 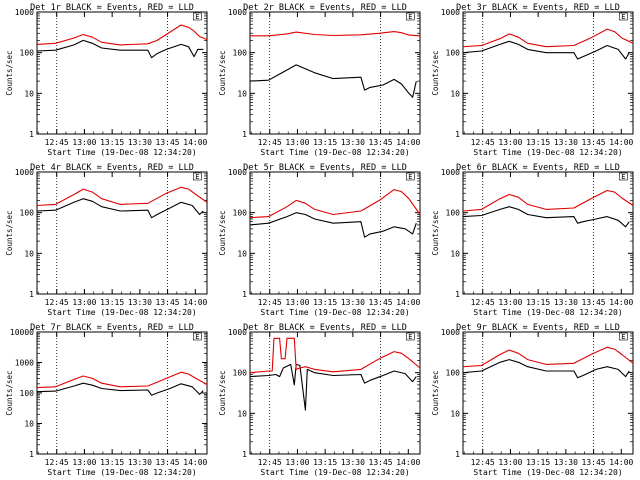 What do you see at coordinates (325, 328) in the screenshot?
I see `panel-title: Det 8r BLACK = Events, RED = LLD` at bounding box center [325, 328].